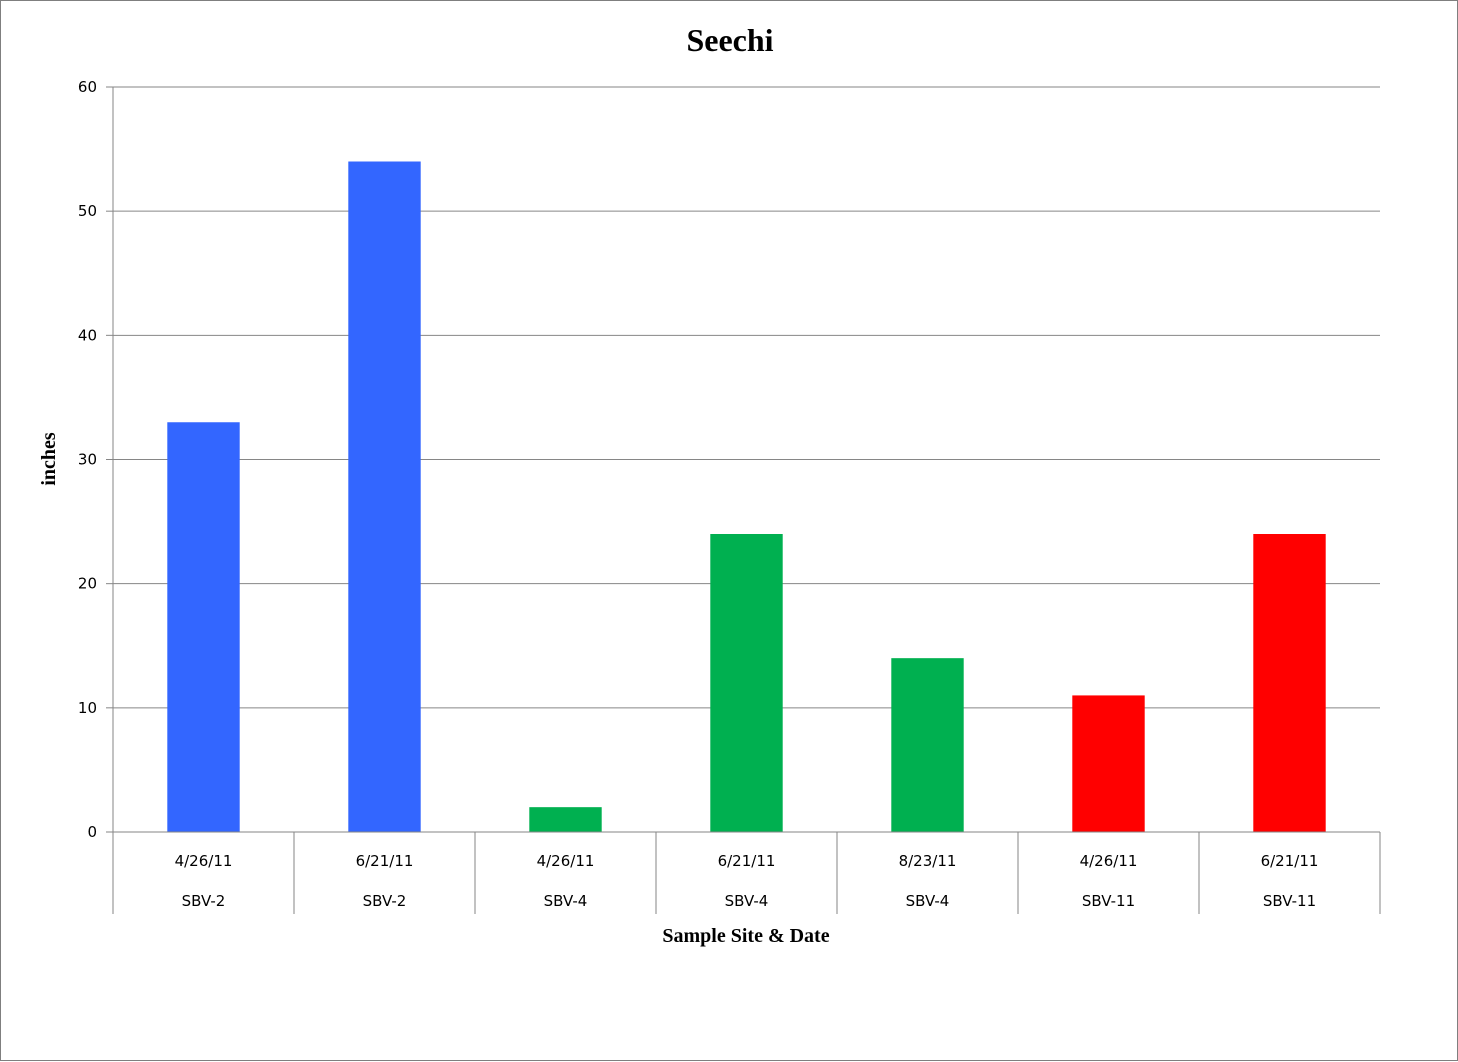 The image size is (1458, 1062). What do you see at coordinates (49, 459) in the screenshot?
I see `y-axis-title: inches` at bounding box center [49, 459].